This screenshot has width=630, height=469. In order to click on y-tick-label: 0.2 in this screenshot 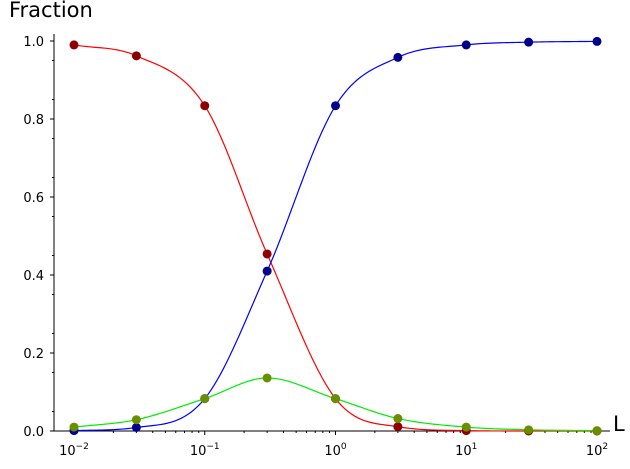, I will do `click(33, 354)`.